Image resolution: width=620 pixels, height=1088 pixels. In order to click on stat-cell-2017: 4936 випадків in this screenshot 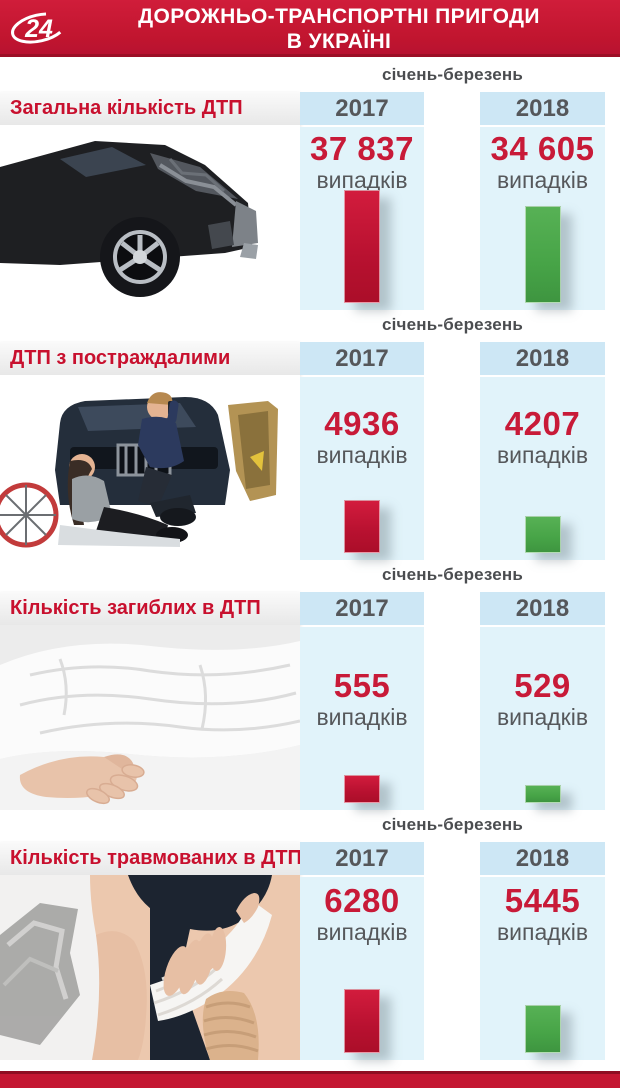, I will do `click(362, 468)`.